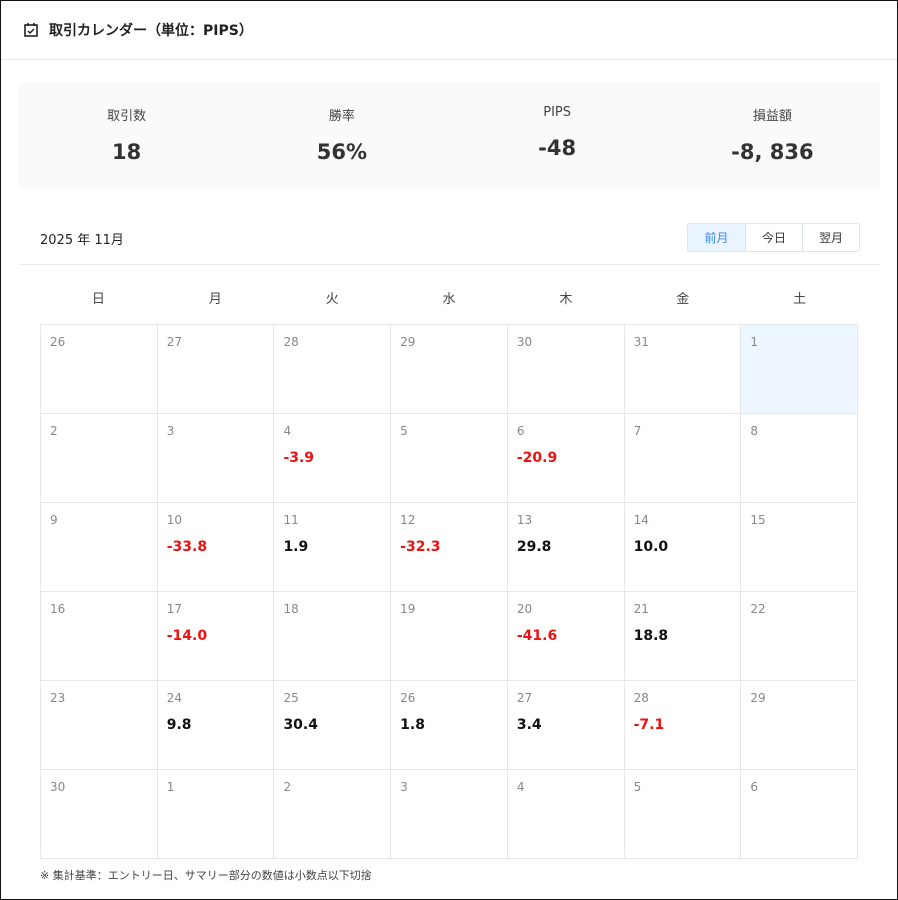 This screenshot has height=900, width=898. Describe the element at coordinates (637, 431) in the screenshot. I see `day-number: 7` at that location.